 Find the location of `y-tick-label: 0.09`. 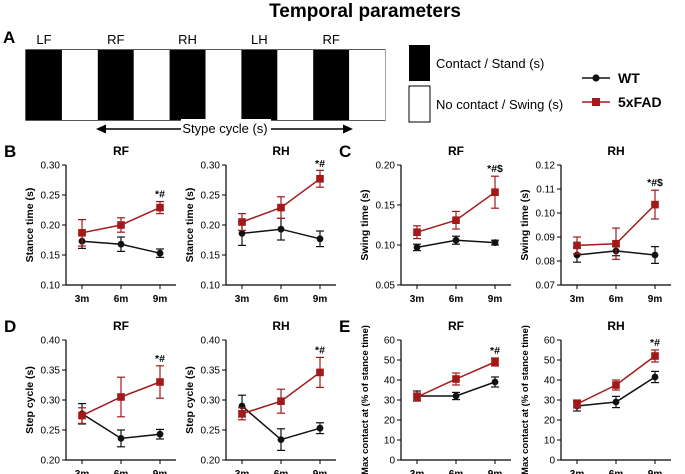

y-tick-label: 0.09 is located at coordinates (546, 238).